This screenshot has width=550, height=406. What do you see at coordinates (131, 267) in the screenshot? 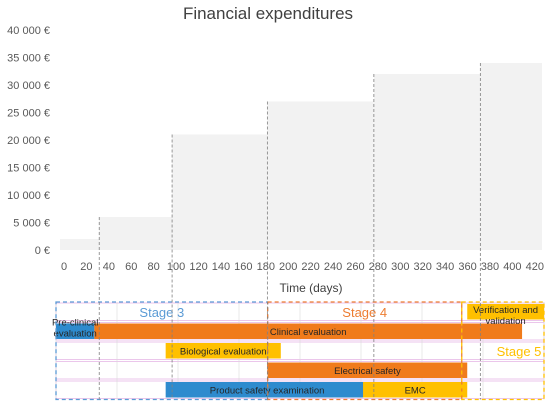
I see `x-tick-label: 60` at bounding box center [131, 267].